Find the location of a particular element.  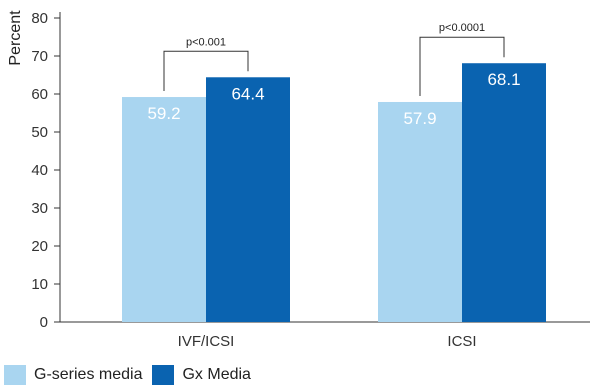

legend-item-gx-media: Gx Media is located at coordinates (201, 375).